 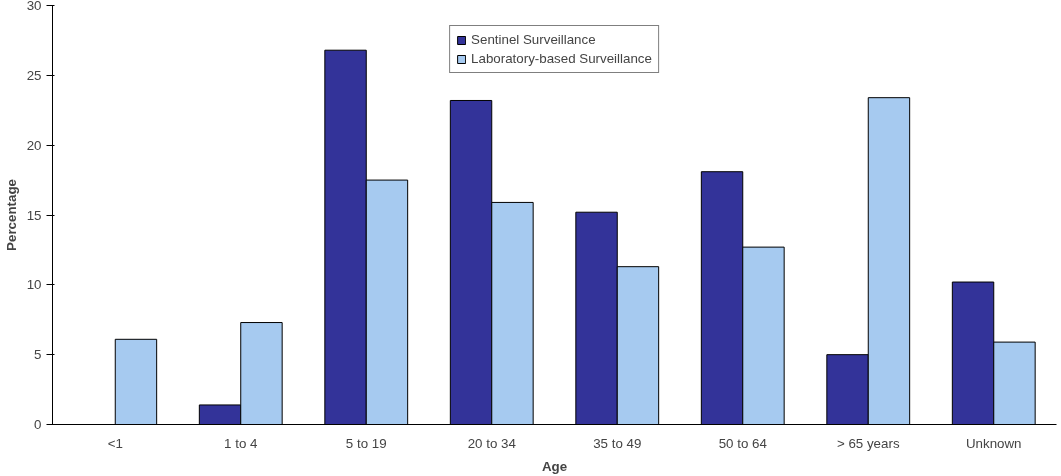 I want to click on legend-label: Laboratory-based Surveillance, so click(x=561, y=58).